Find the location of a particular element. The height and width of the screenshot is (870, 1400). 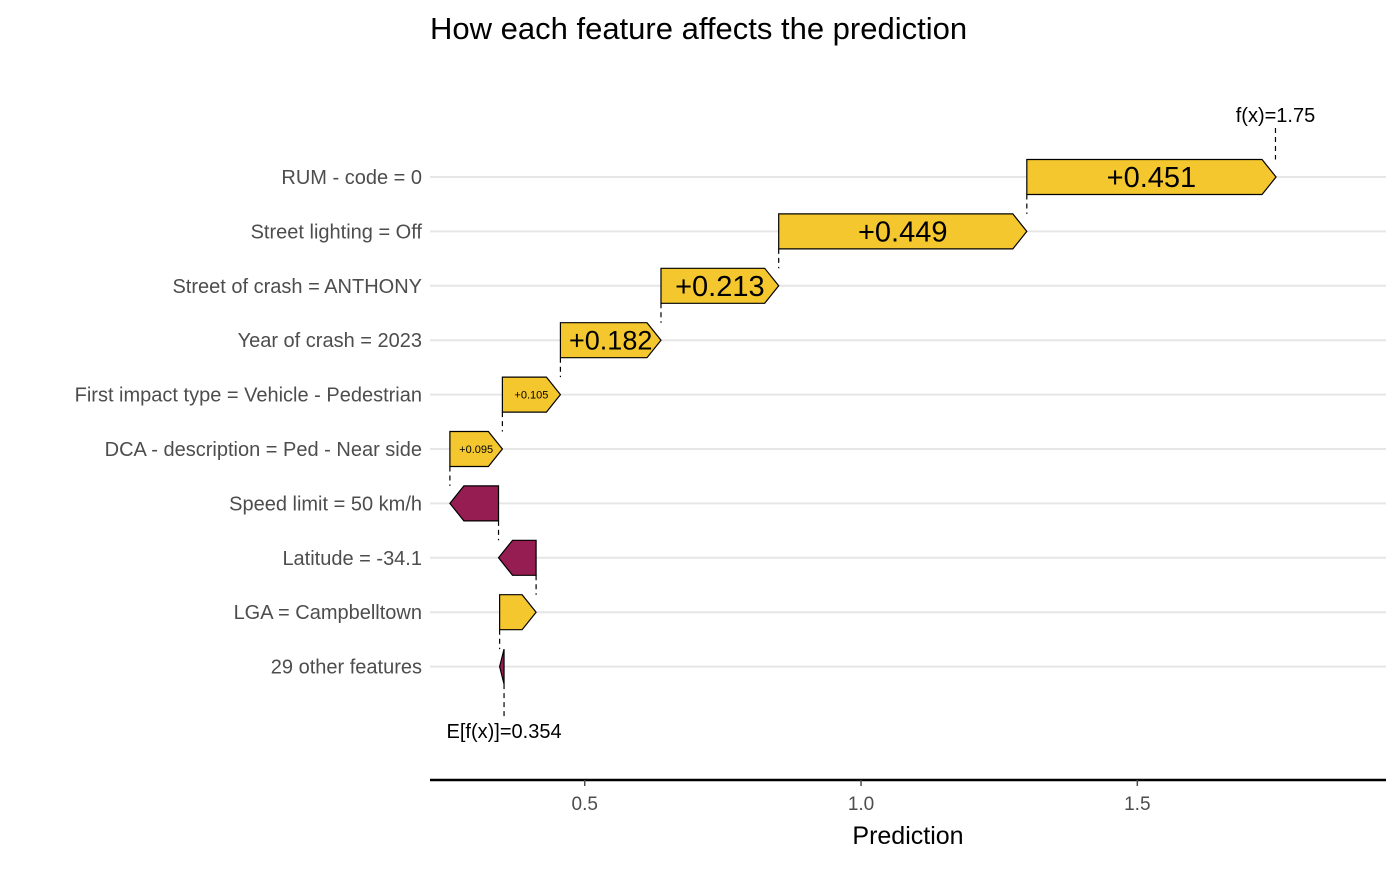

feature-label: LGA = Campbelltown is located at coordinates (328, 613).